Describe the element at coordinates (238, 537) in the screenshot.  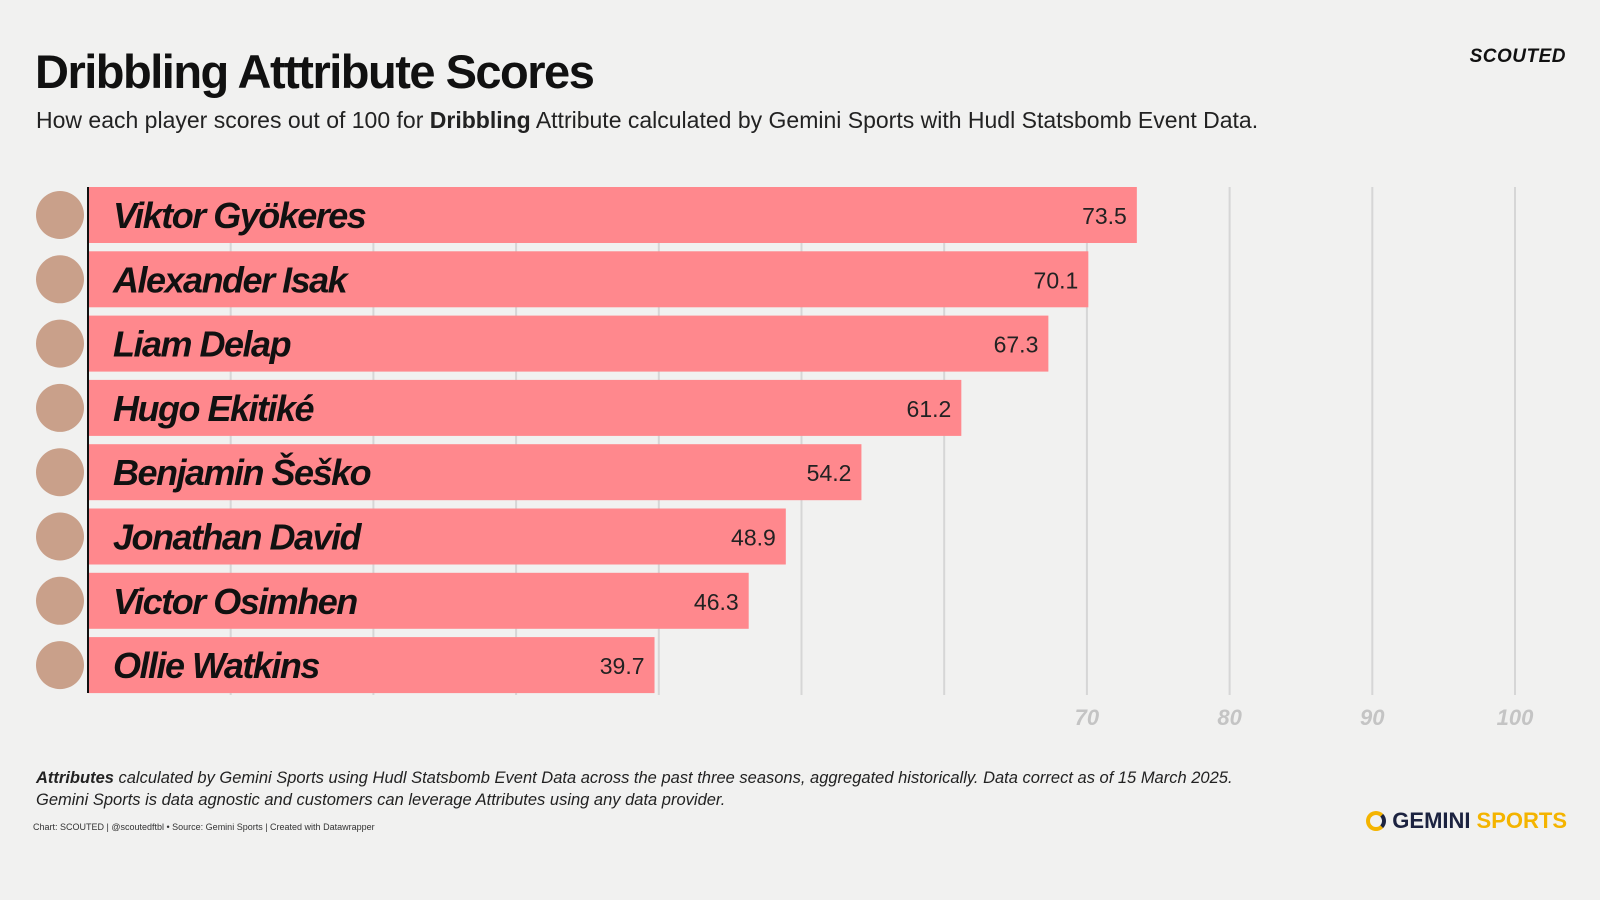
I see `player-name-label: Jonathan David` at that location.